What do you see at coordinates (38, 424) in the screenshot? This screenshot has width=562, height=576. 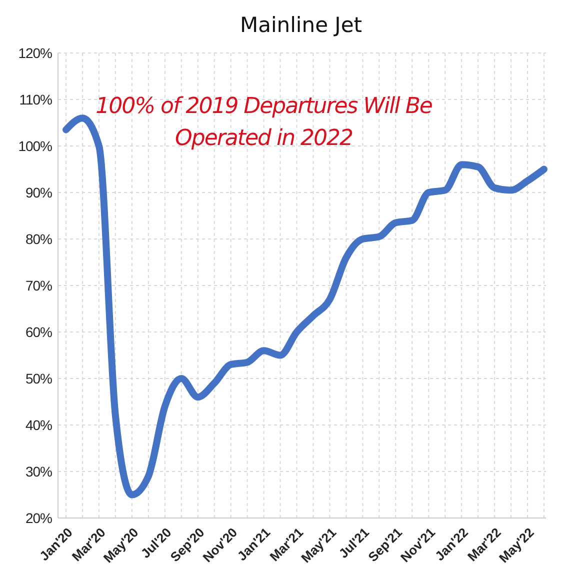 I see `y-tick-label: 40%` at bounding box center [38, 424].